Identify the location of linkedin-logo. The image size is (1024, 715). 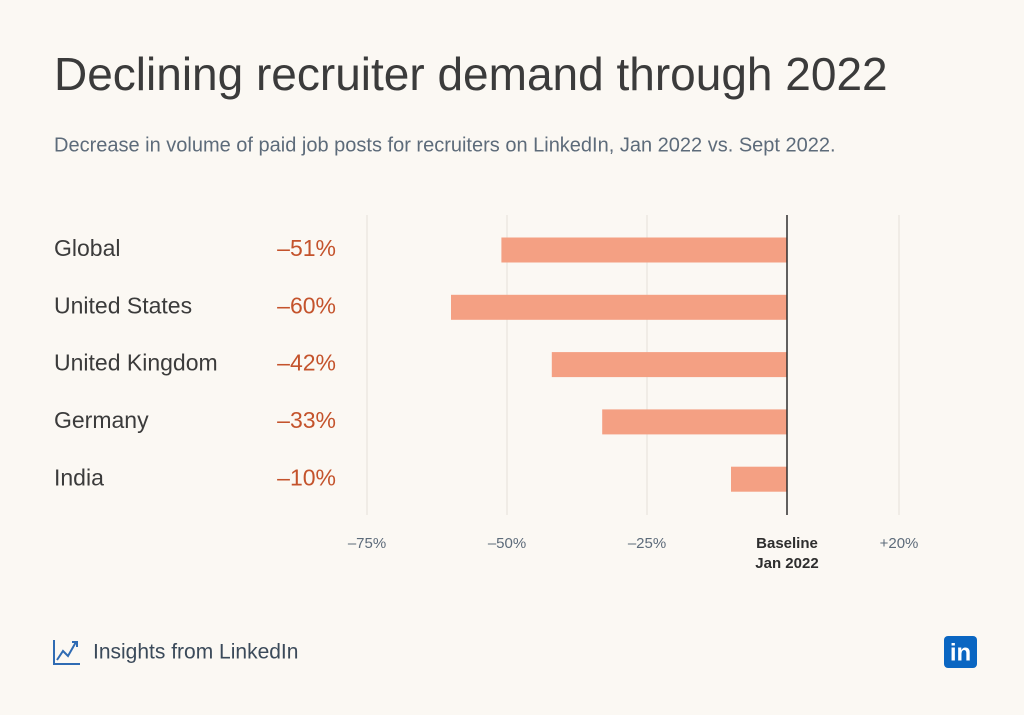
(960, 652).